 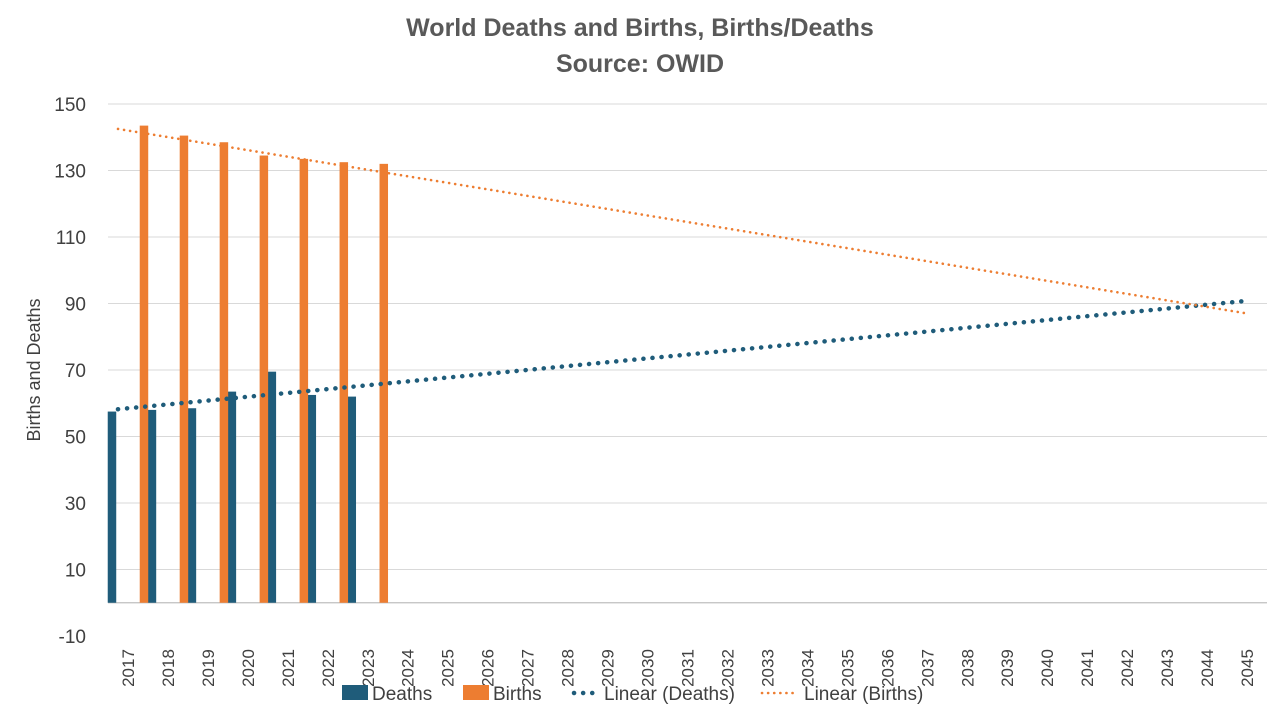 I want to click on y-axis-ticks: -10 10 30 50 70 90 110 130 150, so click(x=70, y=371).